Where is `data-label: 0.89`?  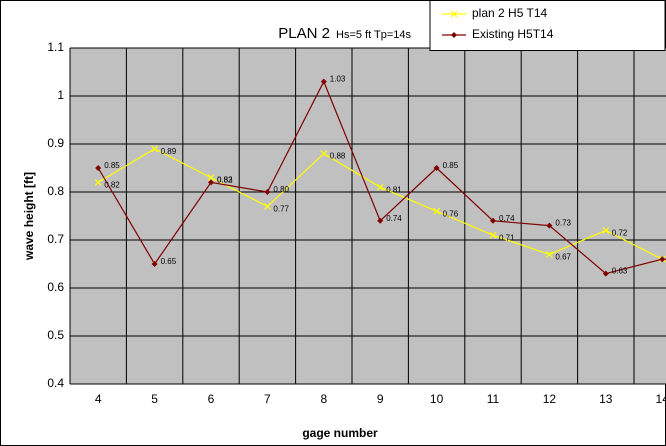
data-label: 0.89 is located at coordinates (169, 151).